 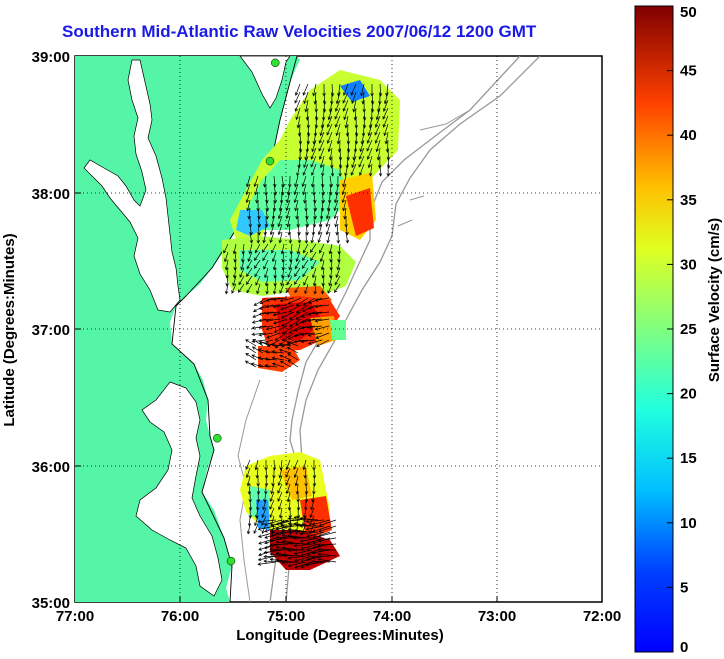 I want to click on colorbar-tick-label: 45, so click(x=688, y=71).